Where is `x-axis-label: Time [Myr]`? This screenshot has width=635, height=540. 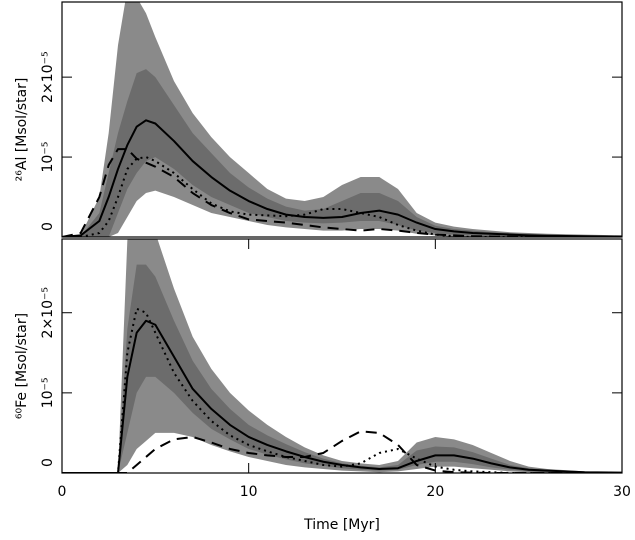 x-axis-label: Time [Myr] is located at coordinates (341, 525).